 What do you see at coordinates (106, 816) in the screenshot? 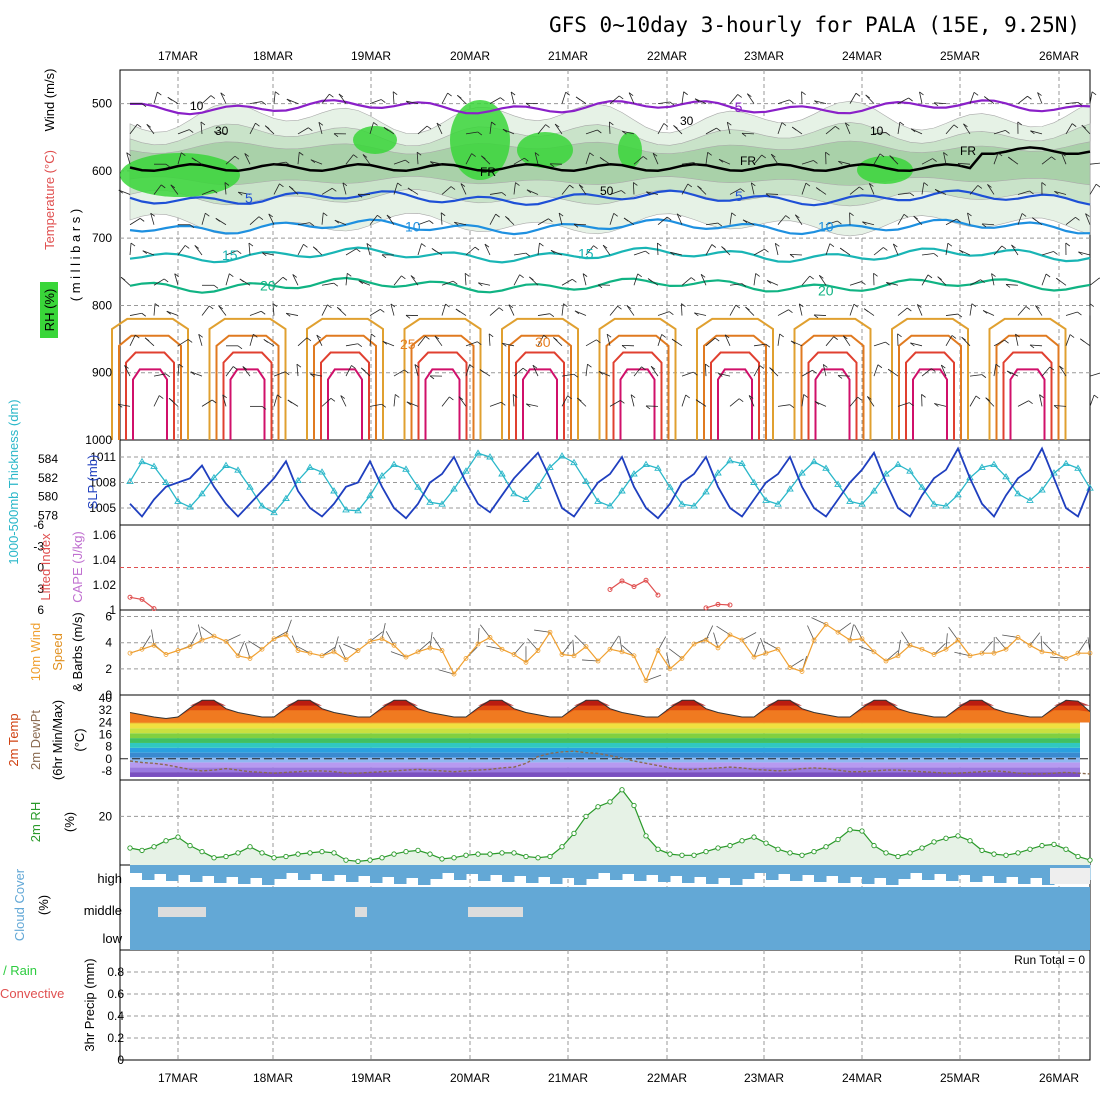
I see `rh-tick: 20` at bounding box center [106, 816].